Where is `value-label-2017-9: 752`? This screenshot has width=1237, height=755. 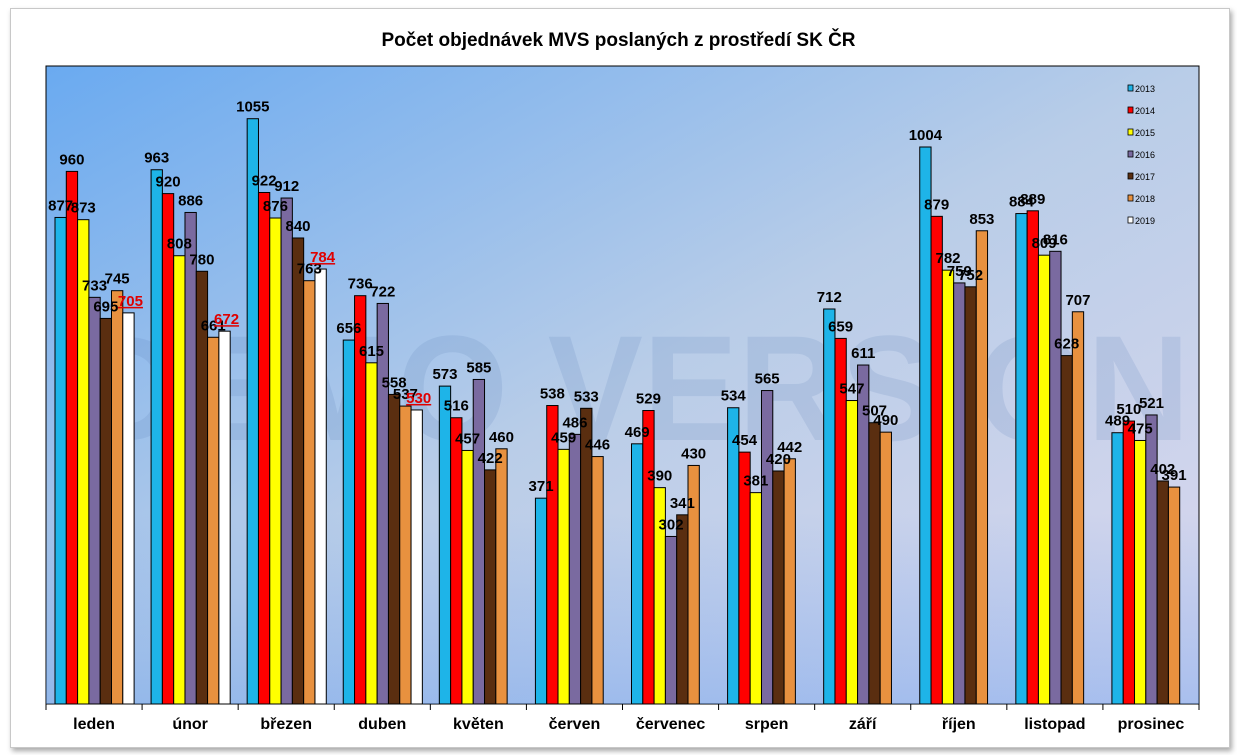
value-label-2017-9: 752 is located at coordinates (970, 275).